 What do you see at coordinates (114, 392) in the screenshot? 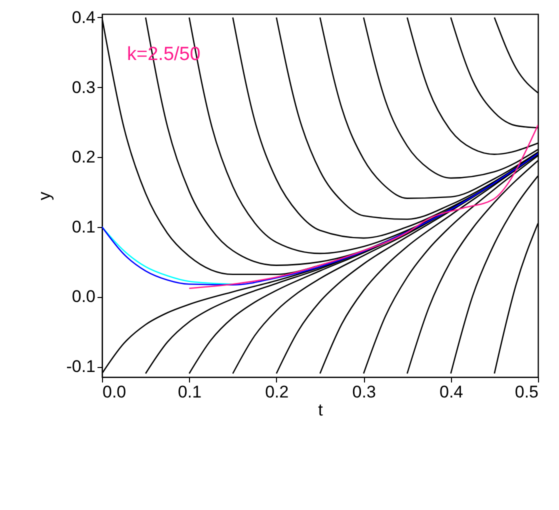
I see `x-tick-label: 0.0` at bounding box center [114, 392].